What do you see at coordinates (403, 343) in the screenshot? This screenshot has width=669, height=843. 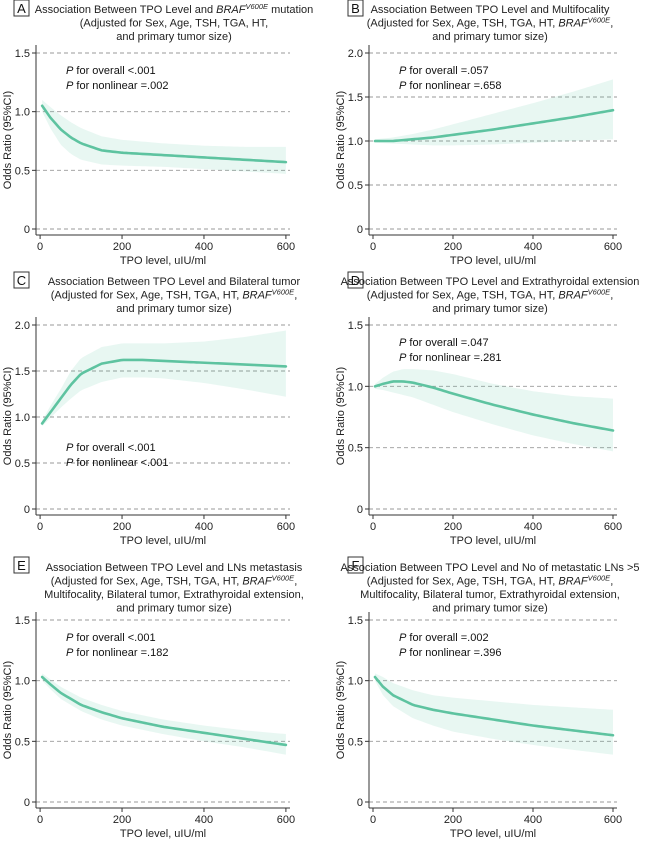 I see `chart_data.3.annotations.0-run-0: P` at bounding box center [403, 343].